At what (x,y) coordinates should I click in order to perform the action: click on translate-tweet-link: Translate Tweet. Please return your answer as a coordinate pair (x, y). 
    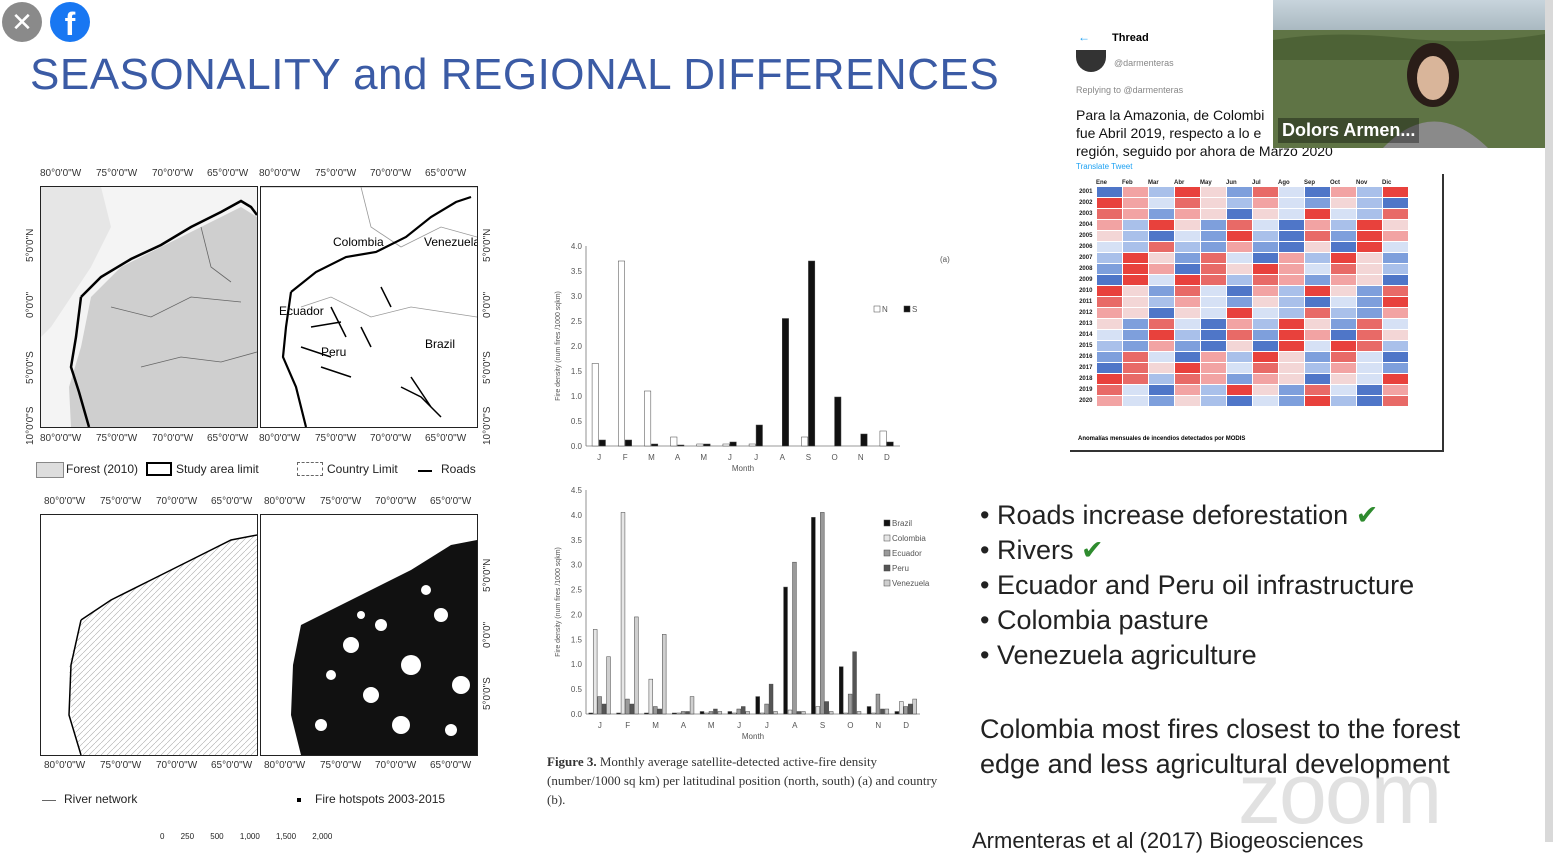
    Looking at the image, I should click on (1104, 166).